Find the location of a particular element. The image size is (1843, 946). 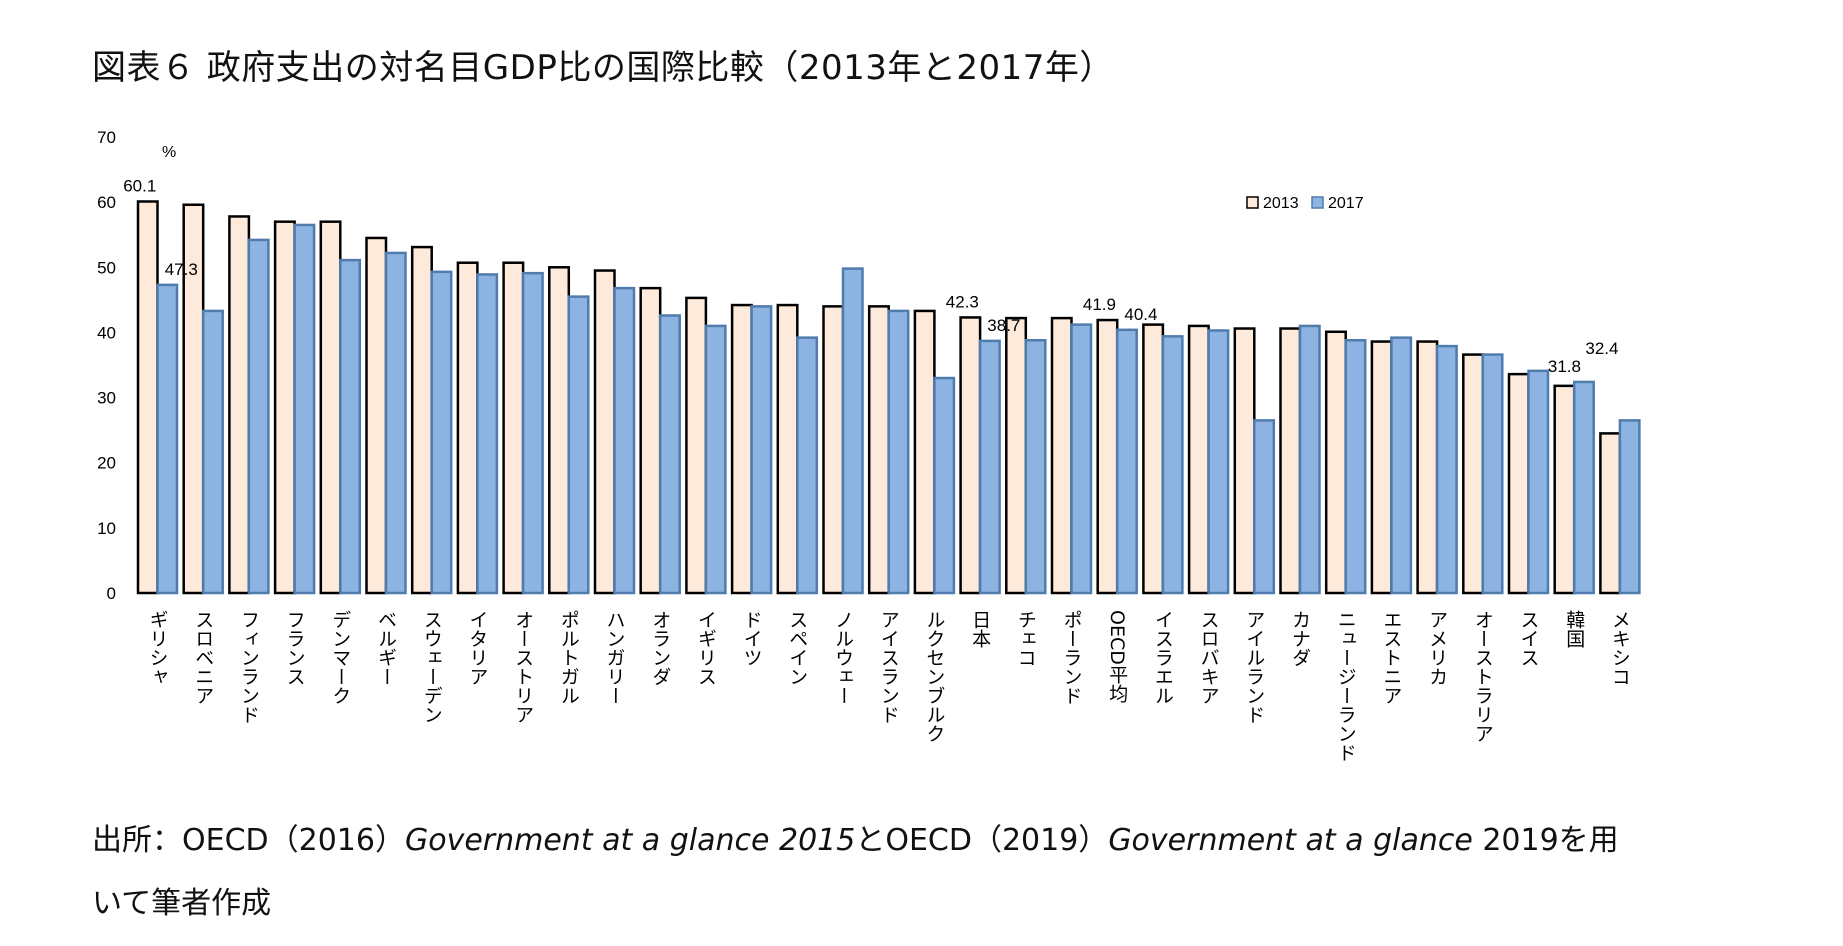

category-label: 韓国 is located at coordinates (1574, 629).